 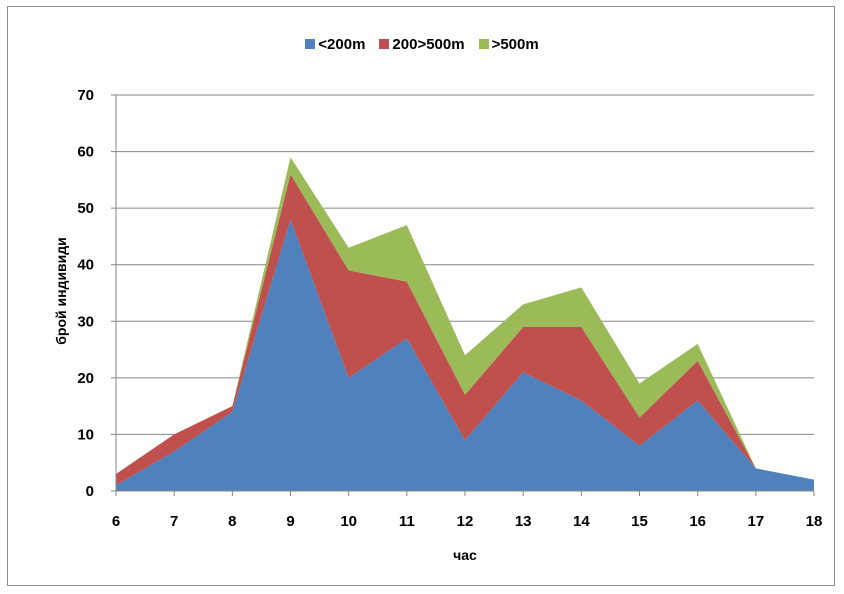 What do you see at coordinates (348, 521) in the screenshot?
I see `x-tick-label-10: 10` at bounding box center [348, 521].